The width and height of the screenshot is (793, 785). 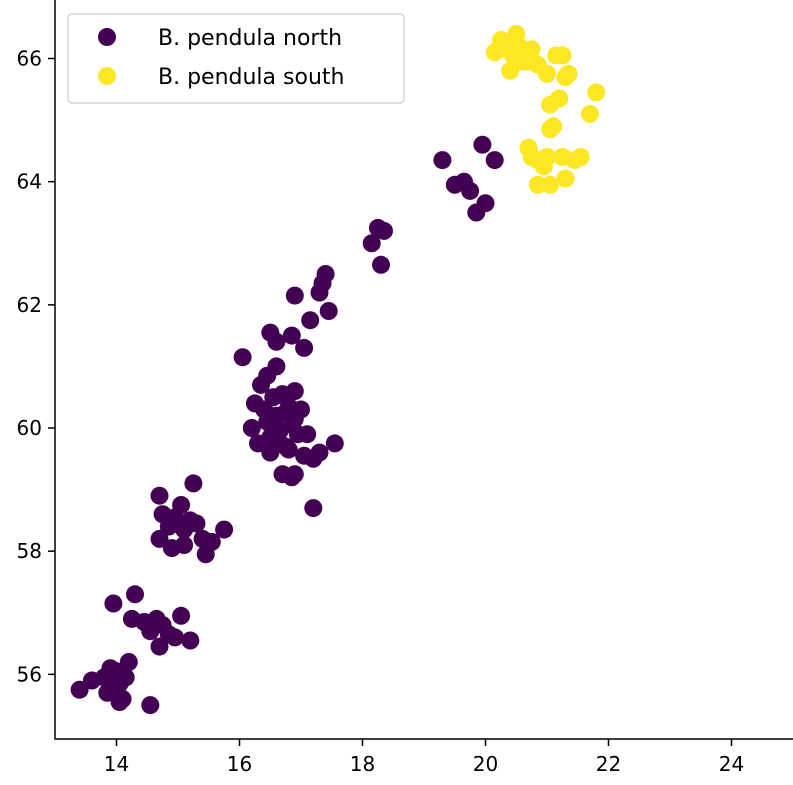 What do you see at coordinates (250, 38) in the screenshot?
I see `legend-label: B. pendula north` at bounding box center [250, 38].